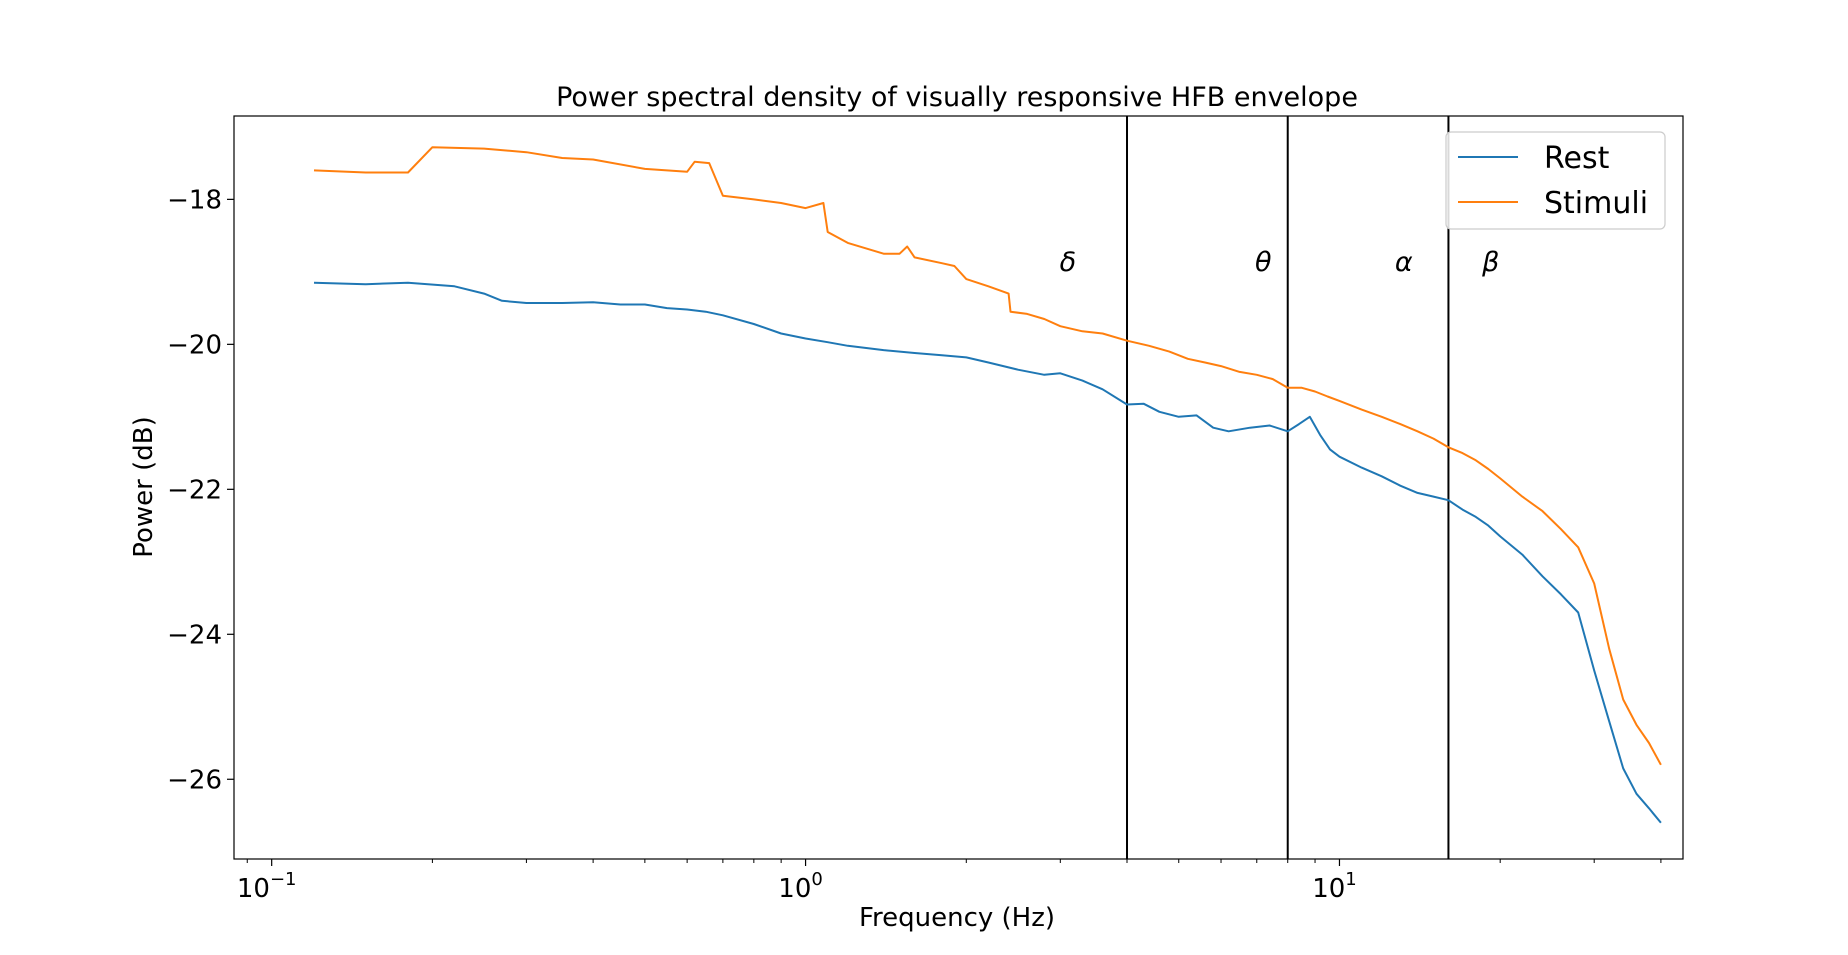  What do you see at coordinates (1334, 886) in the screenshot?
I see `x-tick-label: 10¹` at bounding box center [1334, 886].